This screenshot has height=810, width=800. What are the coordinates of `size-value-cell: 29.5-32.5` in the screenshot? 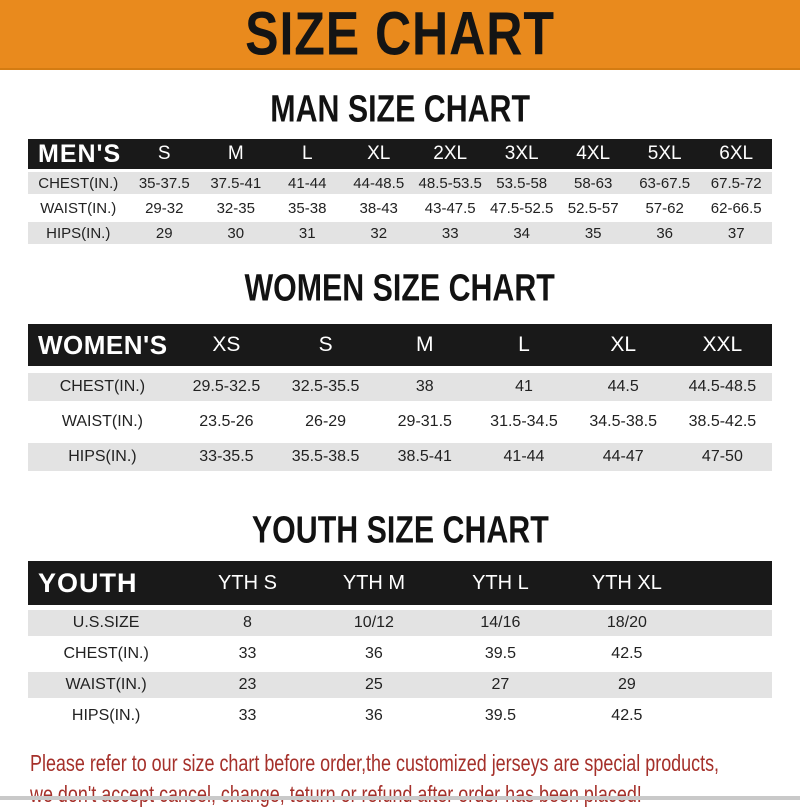 It's located at (226, 387).